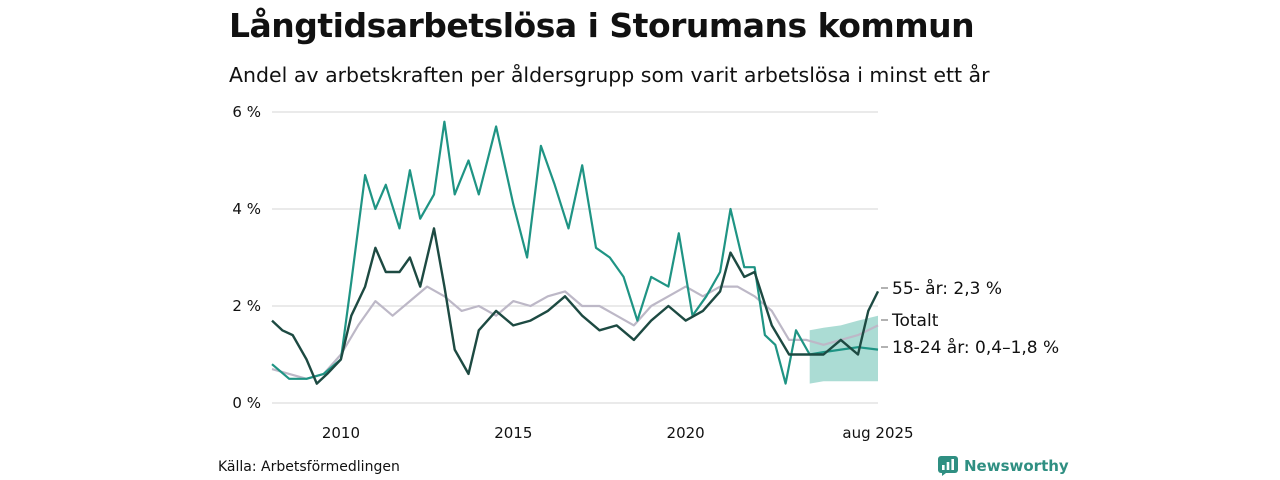 The width and height of the screenshot is (1280, 480). Describe the element at coordinates (246, 306) in the screenshot. I see `y-tick-label: 2 %` at that location.